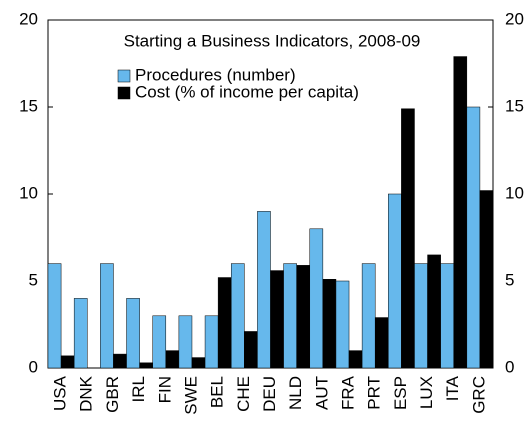 This screenshot has height=428, width=531. What do you see at coordinates (28, 192) in the screenshot?
I see `y-tick-label: 10` at bounding box center [28, 192].